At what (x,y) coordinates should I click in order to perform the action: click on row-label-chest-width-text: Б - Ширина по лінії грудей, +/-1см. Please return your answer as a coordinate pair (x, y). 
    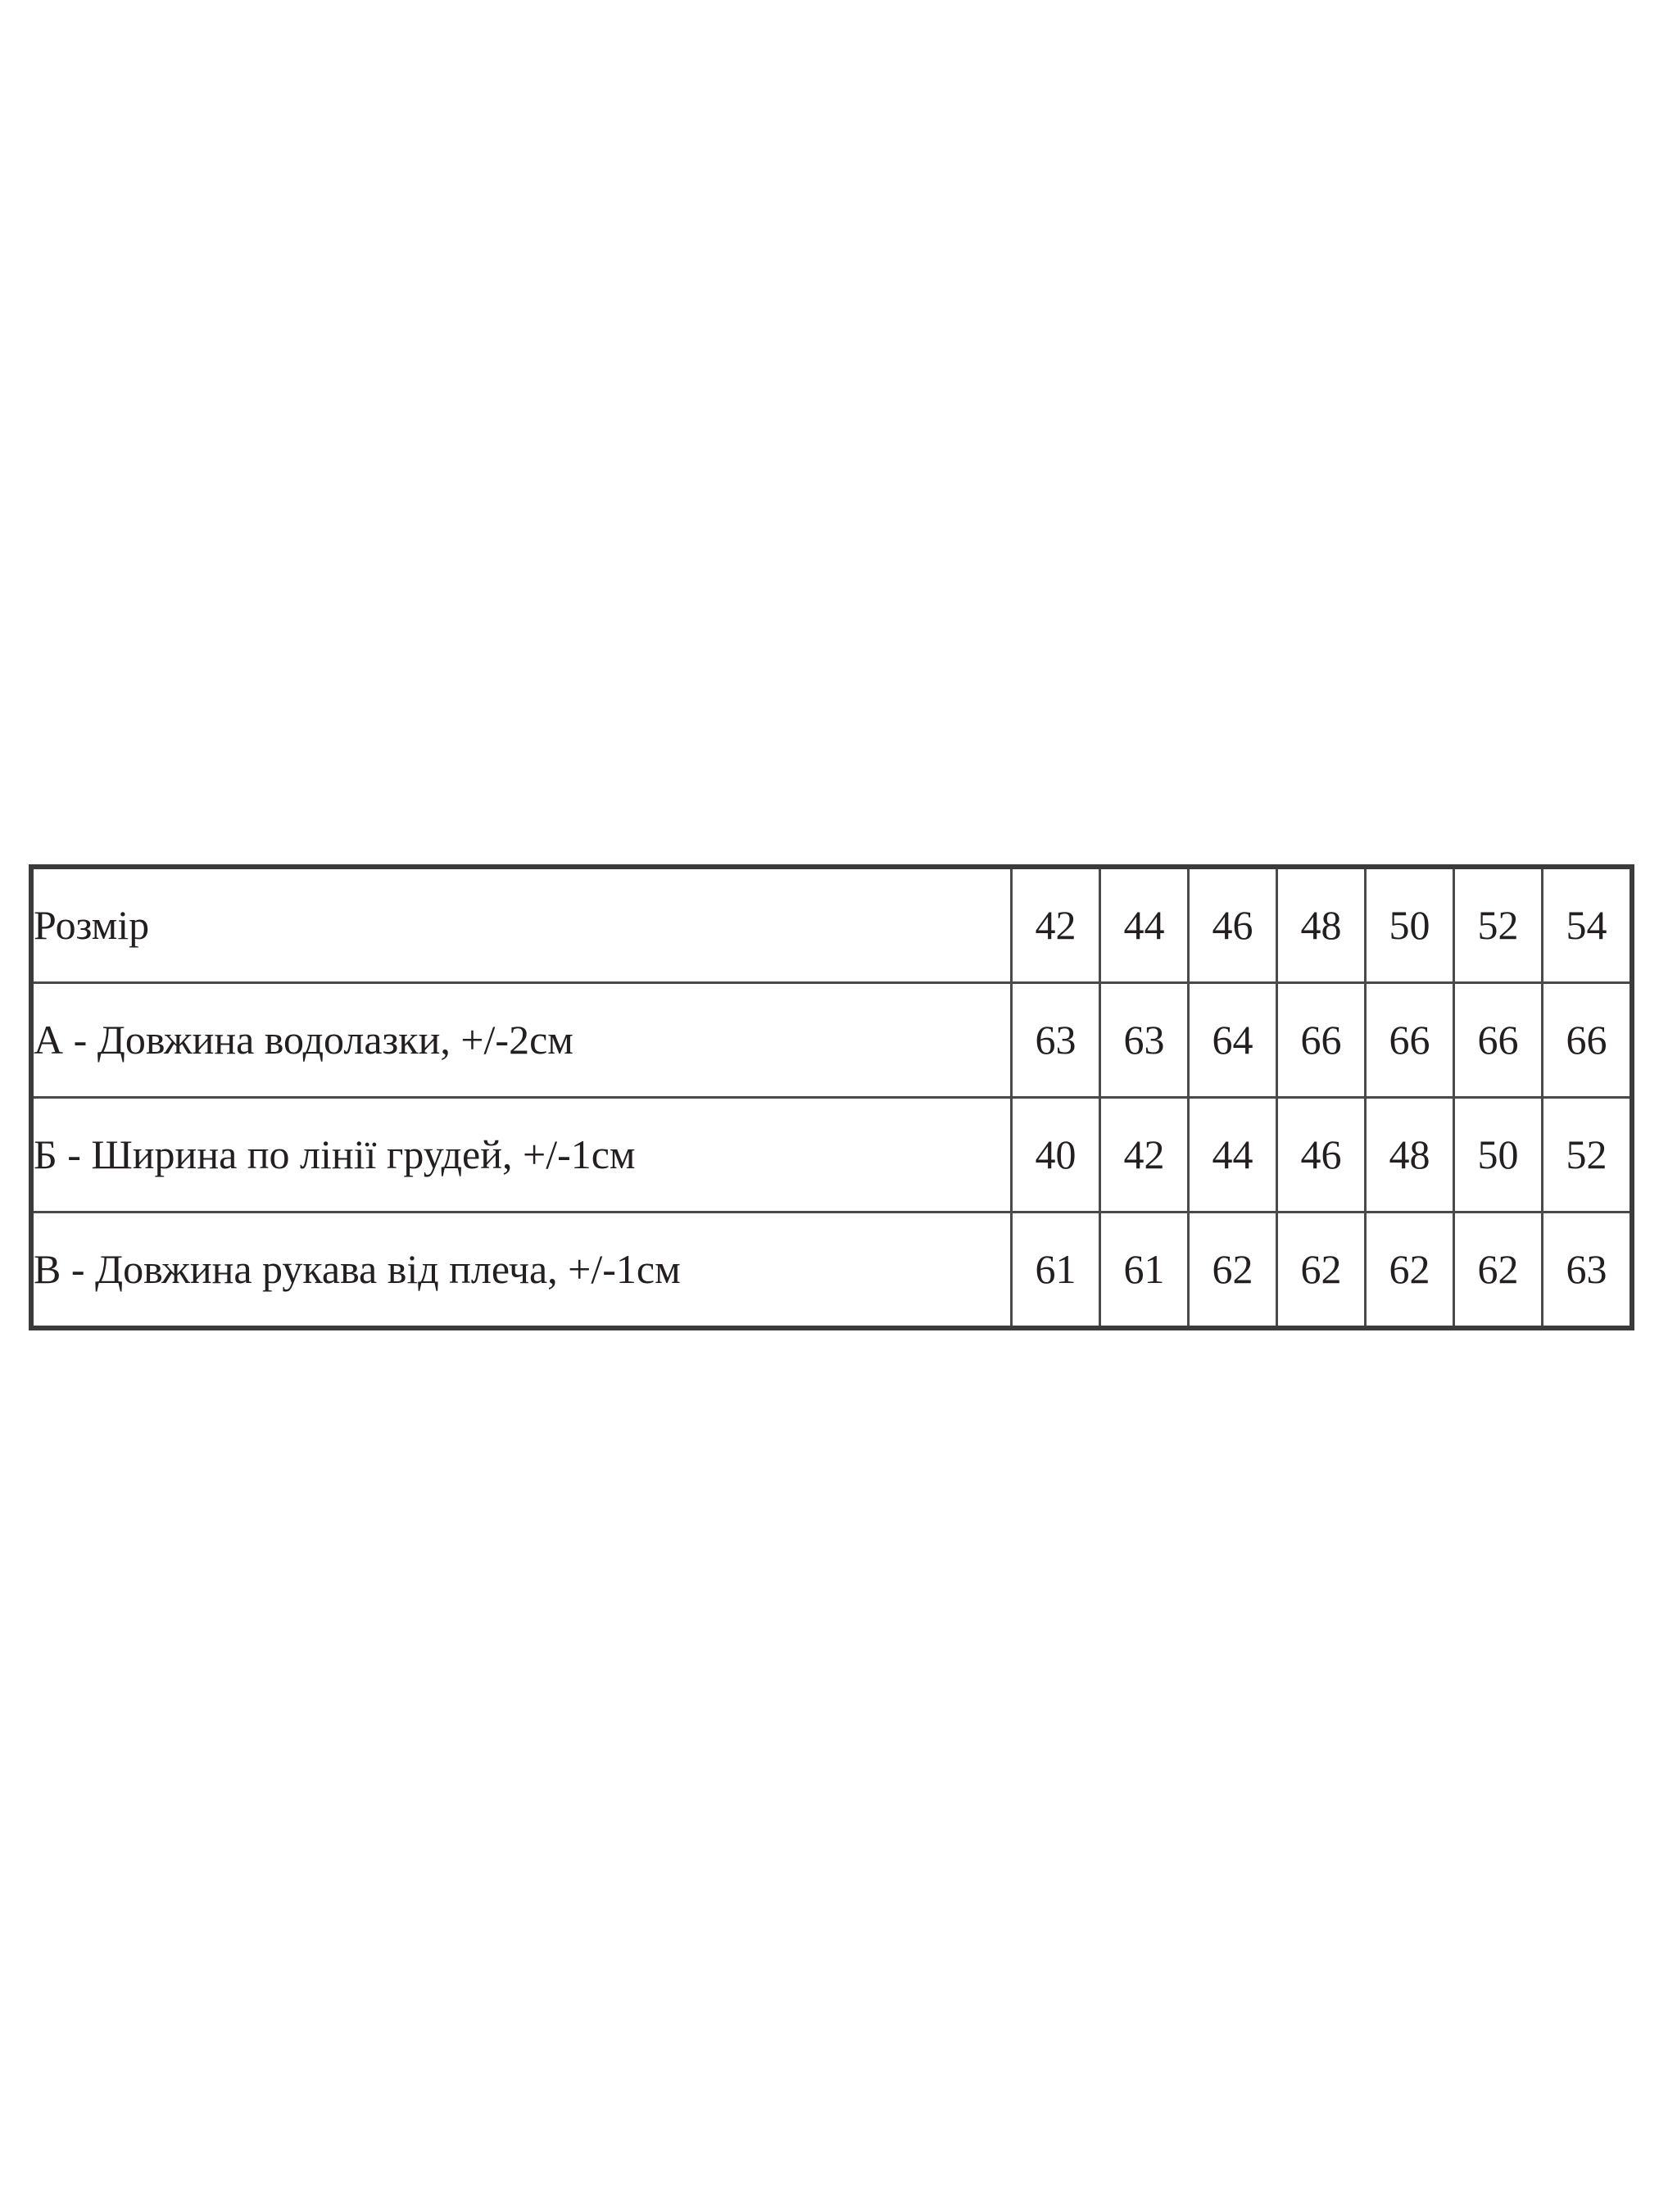
    Looking at the image, I should click on (335, 1154).